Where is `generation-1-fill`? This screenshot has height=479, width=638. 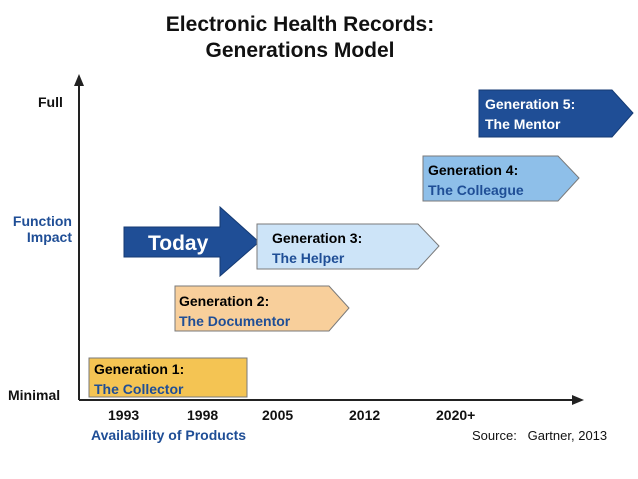 generation-1-fill is located at coordinates (168, 377).